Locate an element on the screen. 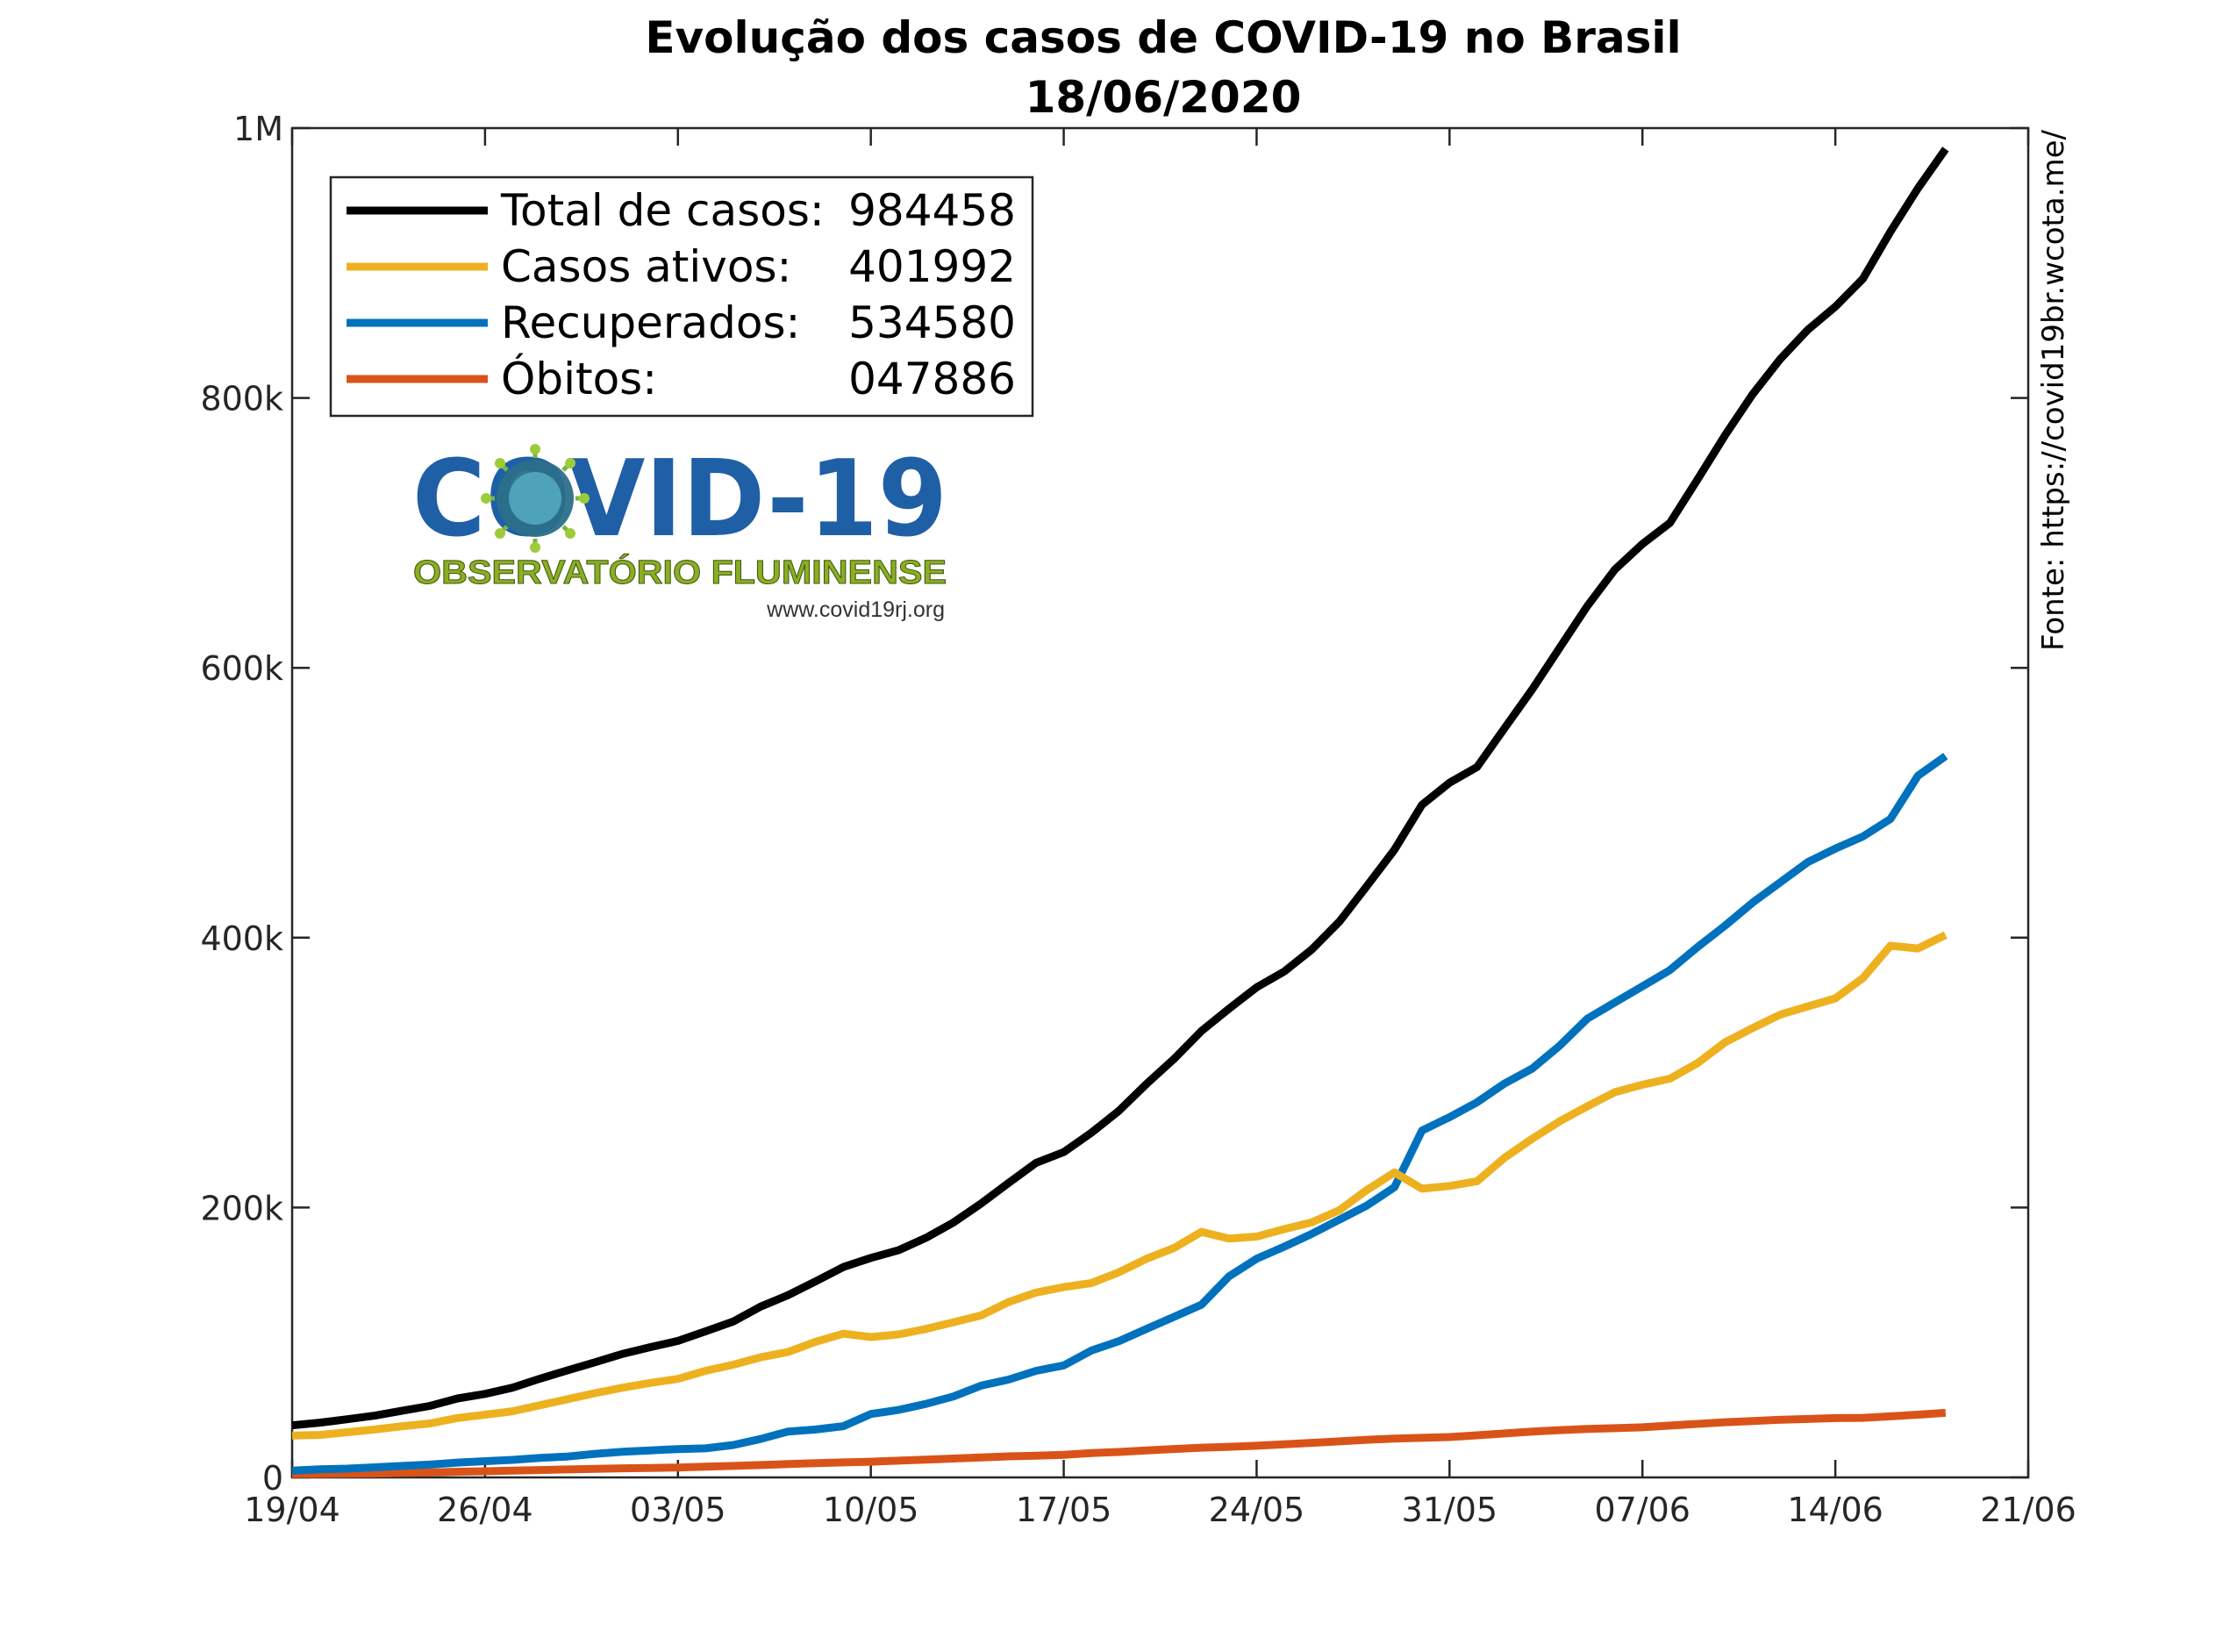  chart-subtitle-date: 18/06/2020 is located at coordinates (1164, 98).